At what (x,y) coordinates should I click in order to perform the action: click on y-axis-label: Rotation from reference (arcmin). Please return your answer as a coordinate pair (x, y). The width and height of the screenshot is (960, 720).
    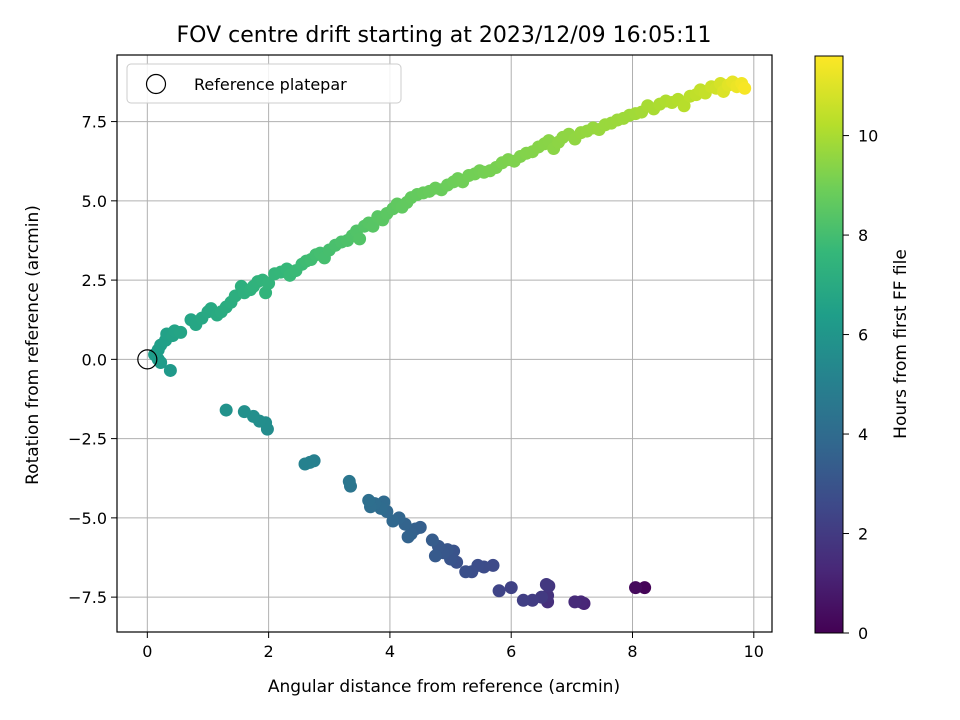
    Looking at the image, I should click on (33, 345).